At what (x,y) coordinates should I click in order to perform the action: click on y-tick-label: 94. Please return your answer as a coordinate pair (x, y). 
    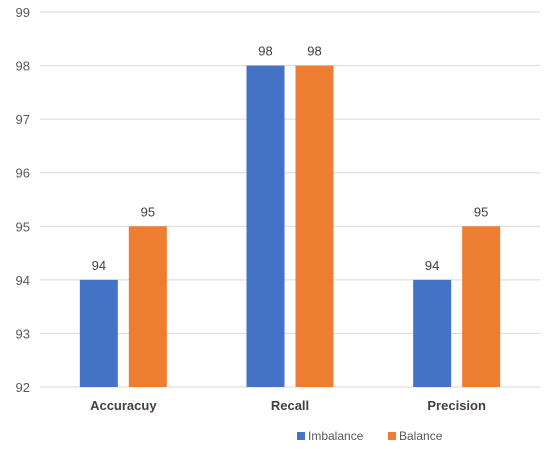
    Looking at the image, I should click on (23, 280).